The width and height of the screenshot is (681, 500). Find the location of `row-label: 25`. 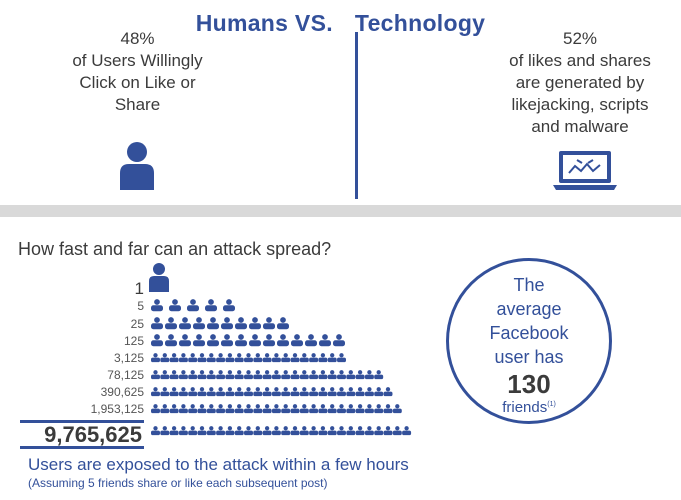

row-label: 25 is located at coordinates (137, 324).